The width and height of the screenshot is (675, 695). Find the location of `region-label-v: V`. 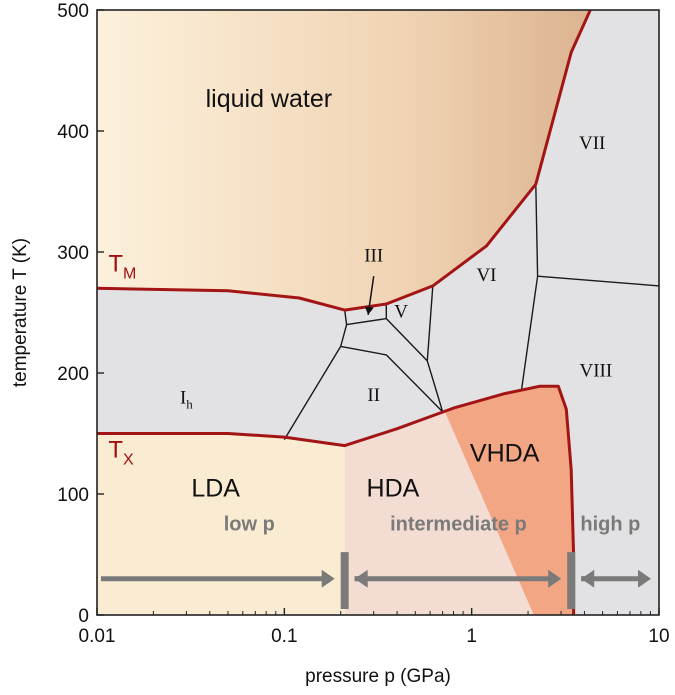

region-label-v: V is located at coordinates (401, 311).